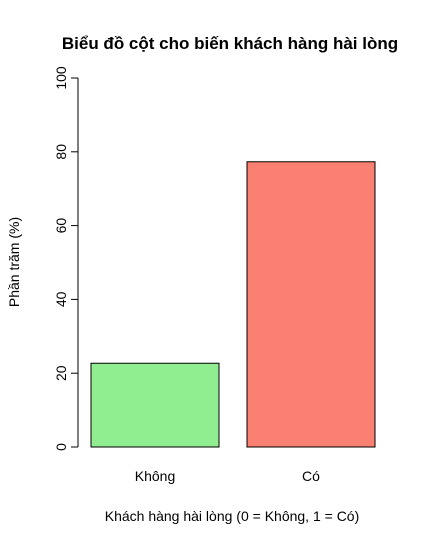 The image size is (427, 545). What do you see at coordinates (14, 262) in the screenshot?
I see `y-axis-label: Phần trăm (%)` at bounding box center [14, 262].